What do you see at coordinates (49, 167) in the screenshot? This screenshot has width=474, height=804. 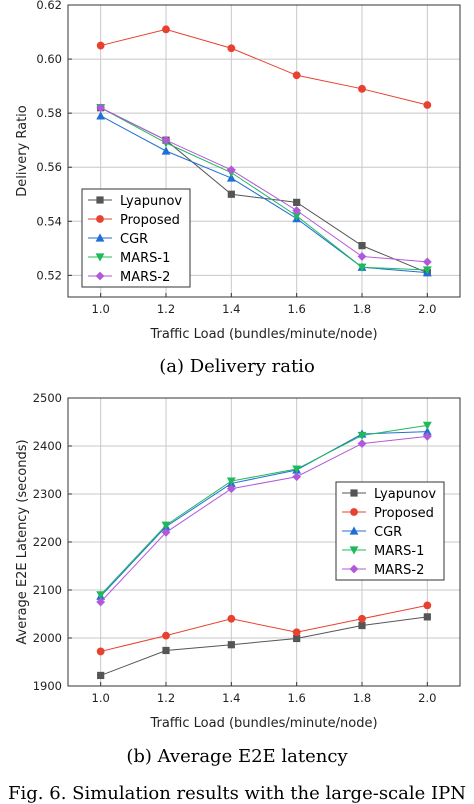 I see `chart-a-y-tick-label: 0.56` at bounding box center [49, 167].